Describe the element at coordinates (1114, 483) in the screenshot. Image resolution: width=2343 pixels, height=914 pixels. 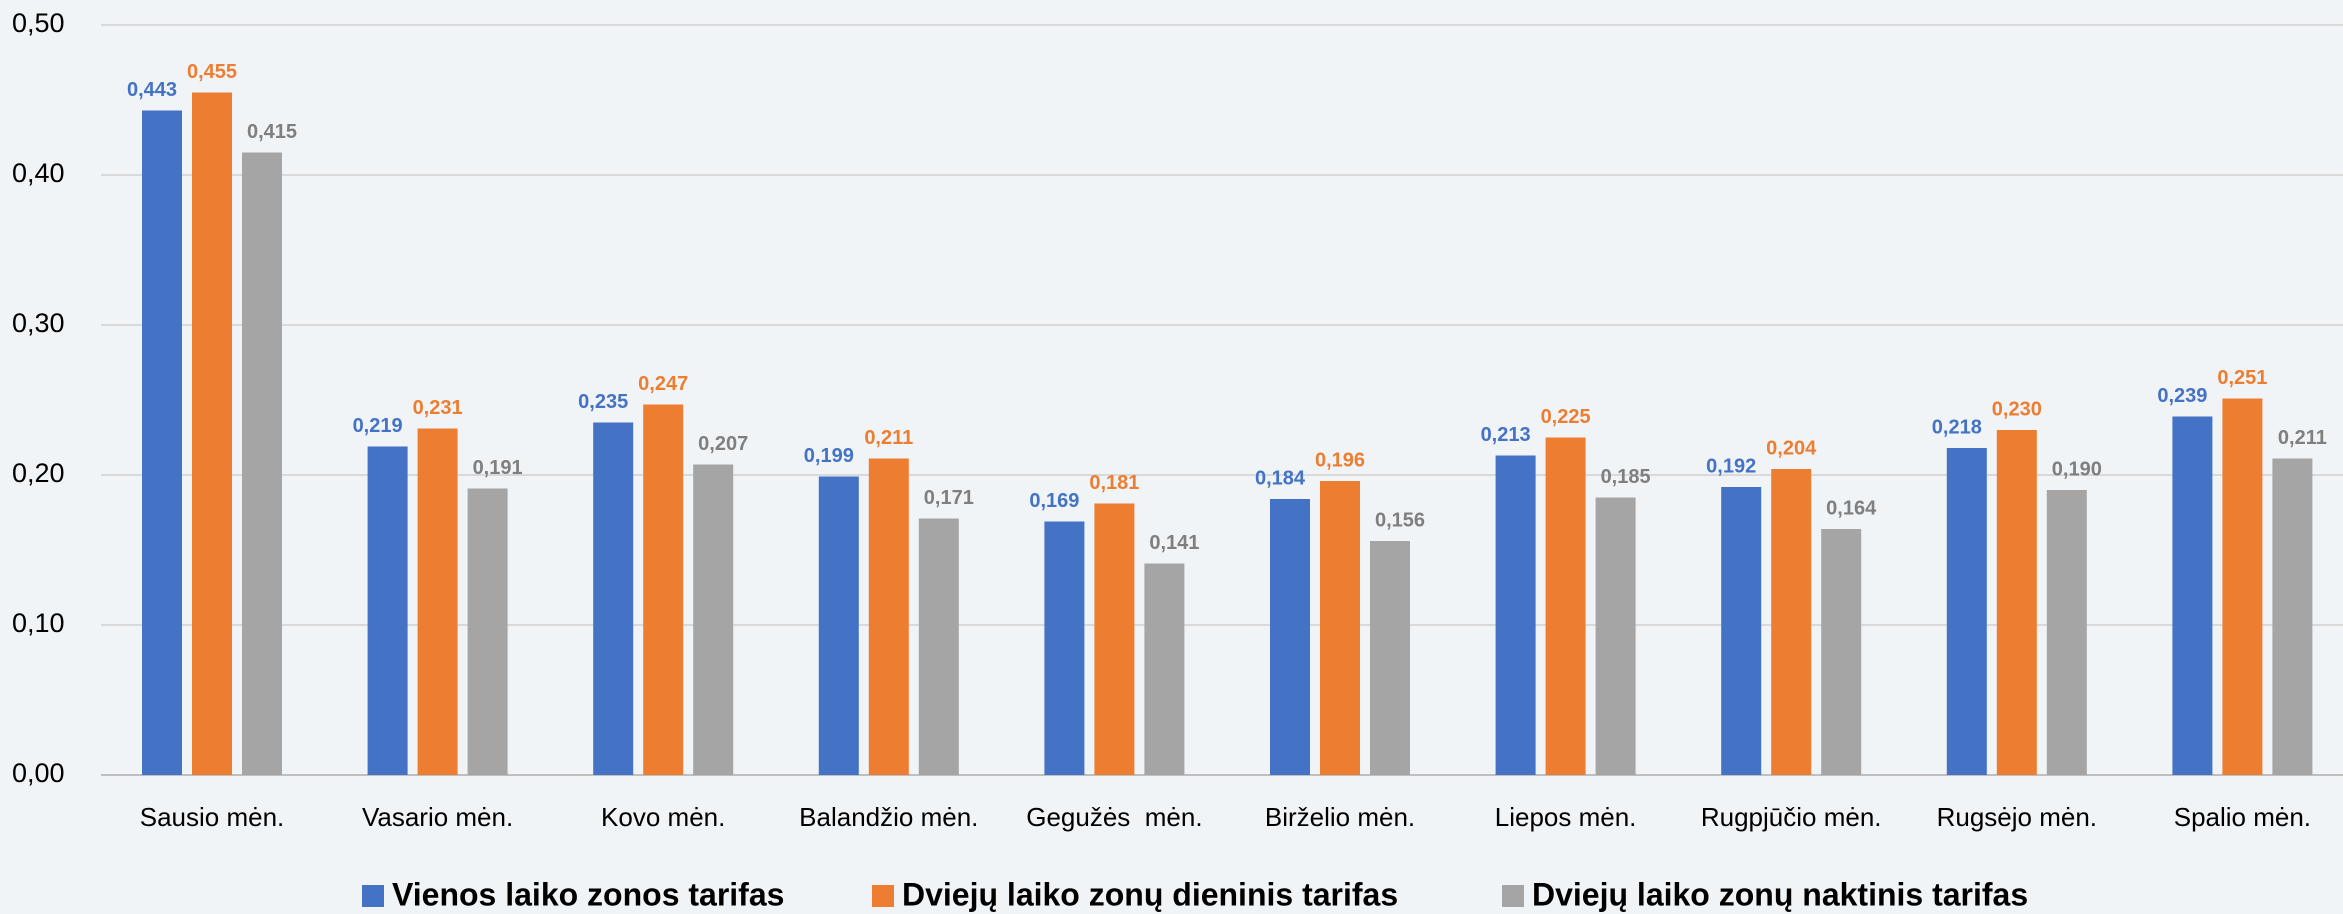
I see `value-label: 0,181` at that location.